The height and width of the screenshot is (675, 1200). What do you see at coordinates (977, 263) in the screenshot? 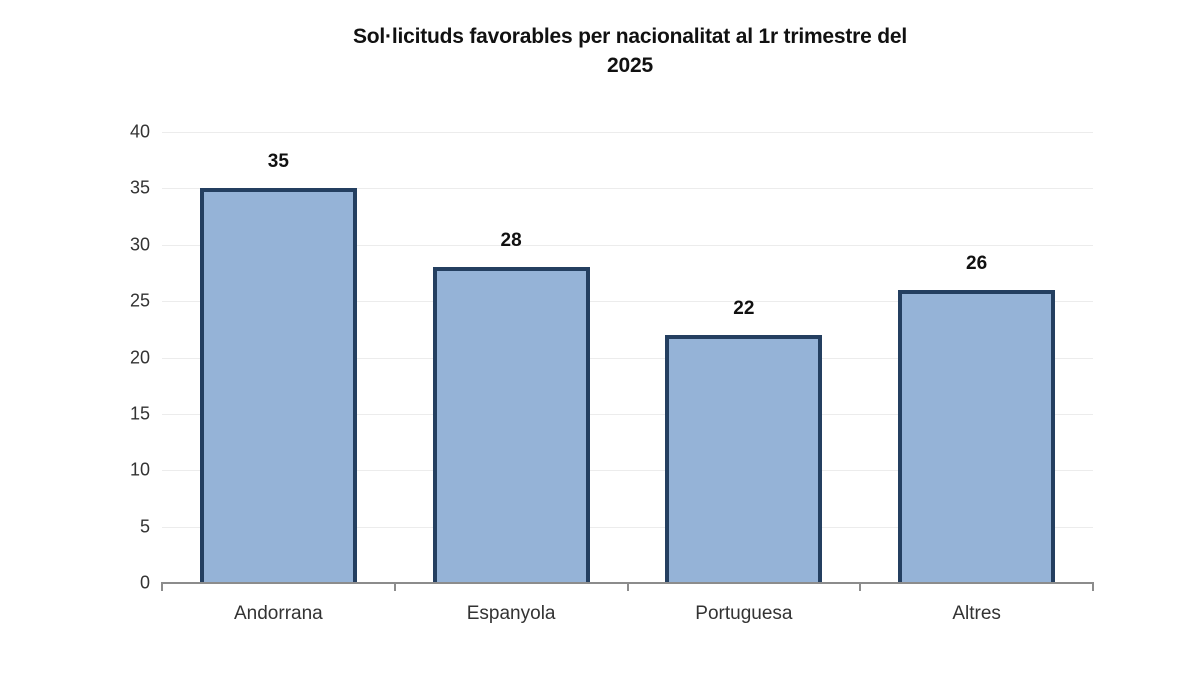
I see `data-label: 26` at bounding box center [977, 263].